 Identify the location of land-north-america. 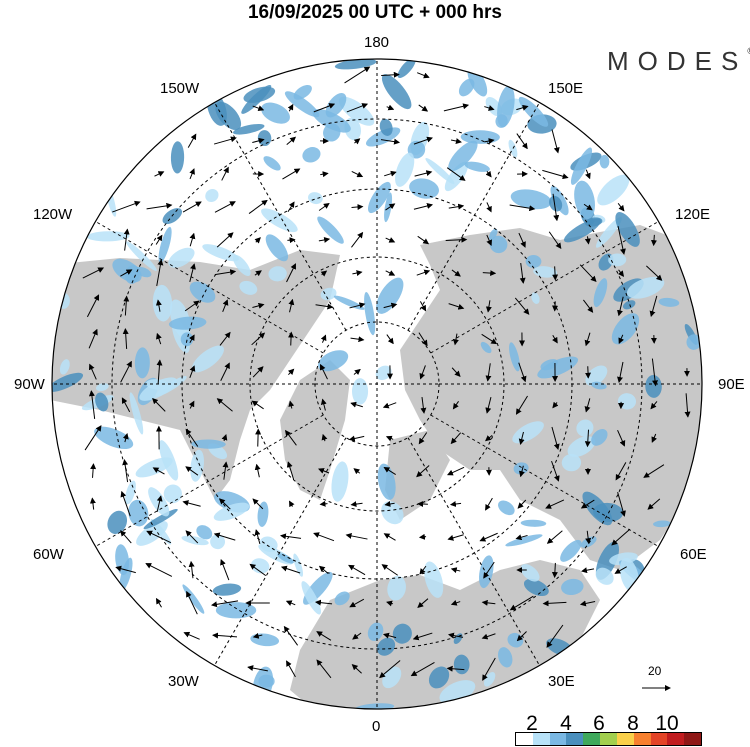
(196, 375).